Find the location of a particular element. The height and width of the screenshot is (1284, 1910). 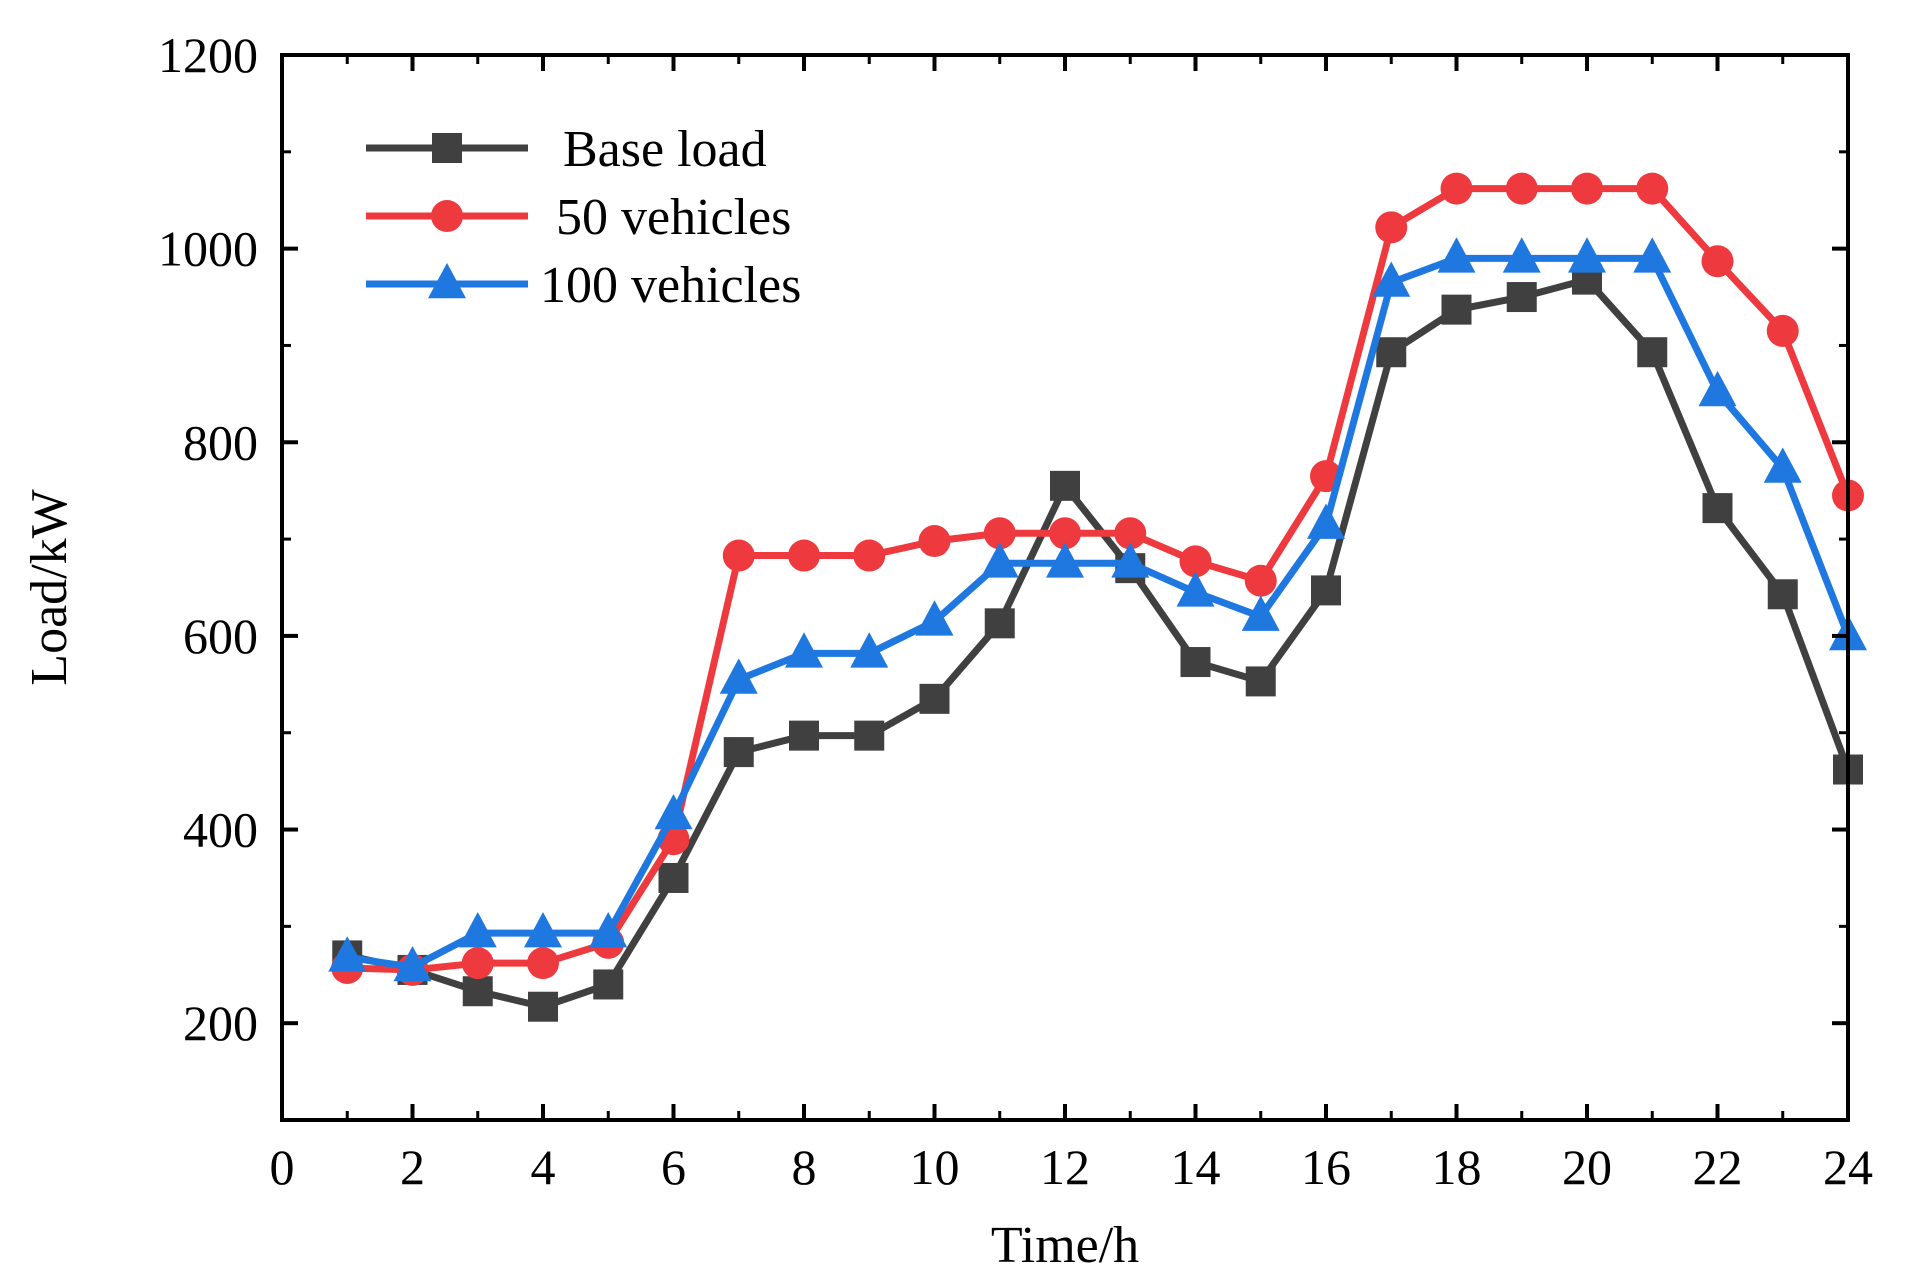

x-tick-label-24: 24 is located at coordinates (1848, 1167).